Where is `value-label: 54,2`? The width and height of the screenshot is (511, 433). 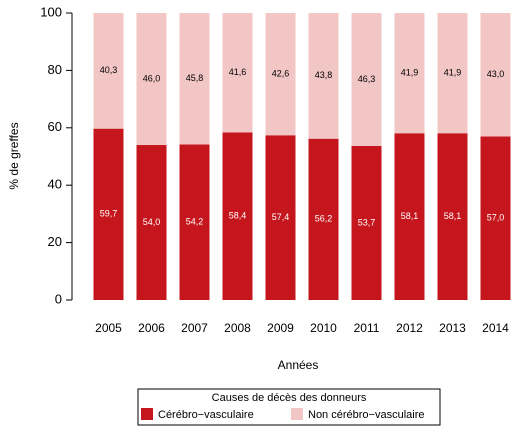
value-label: 54,2 is located at coordinates (195, 222).